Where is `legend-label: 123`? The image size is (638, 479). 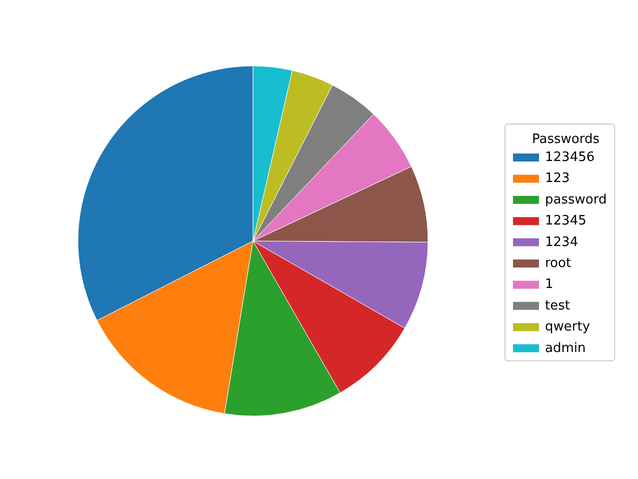 legend-label: 123 is located at coordinates (557, 178).